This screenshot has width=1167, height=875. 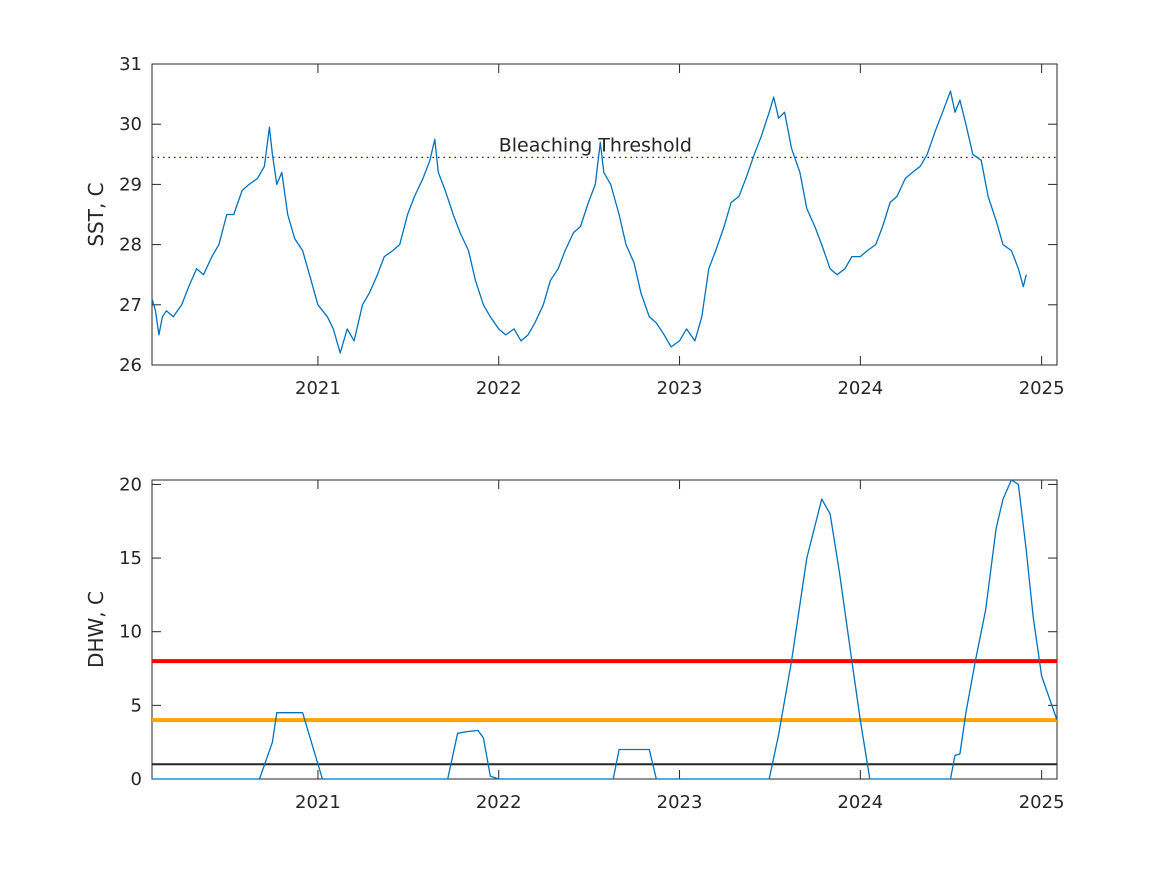 What do you see at coordinates (680, 802) in the screenshot?
I see `dhw-xtick-label: 2023` at bounding box center [680, 802].